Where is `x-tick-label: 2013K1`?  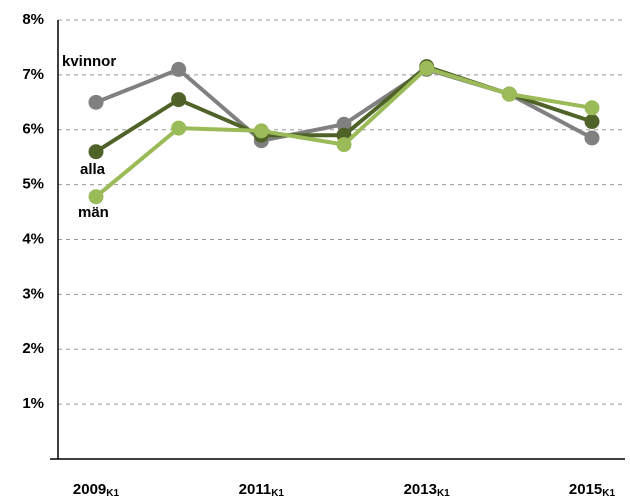
x-tick-label: 2013K1 is located at coordinates (427, 490).